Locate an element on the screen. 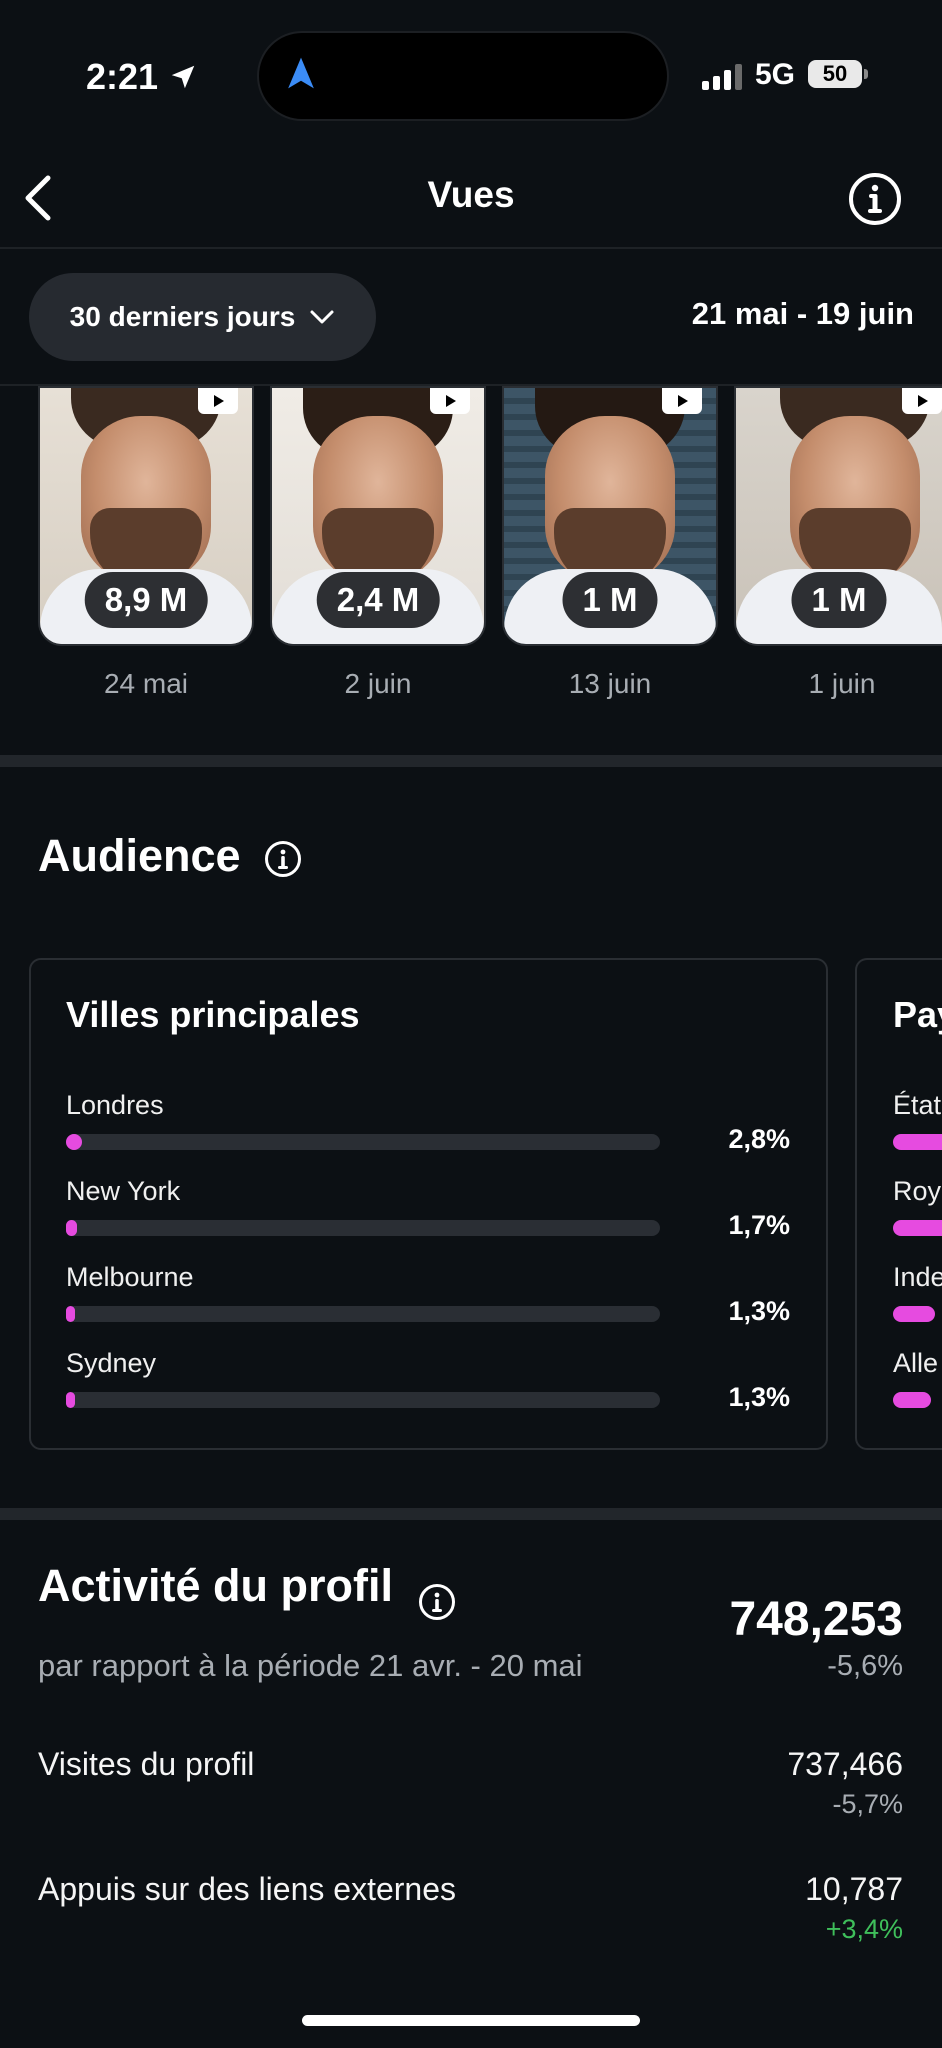  header-divider is located at coordinates (471, 248).